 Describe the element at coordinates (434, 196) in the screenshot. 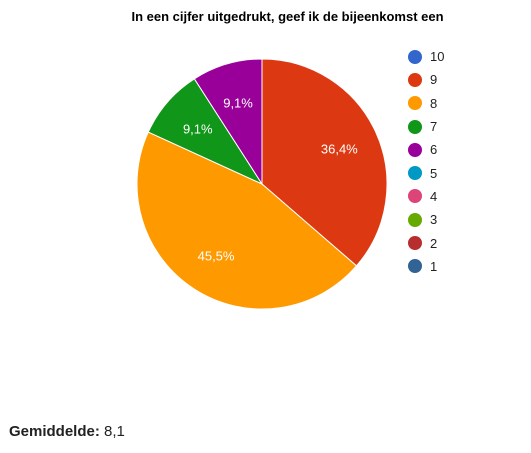

I see `legend-label: 4` at that location.